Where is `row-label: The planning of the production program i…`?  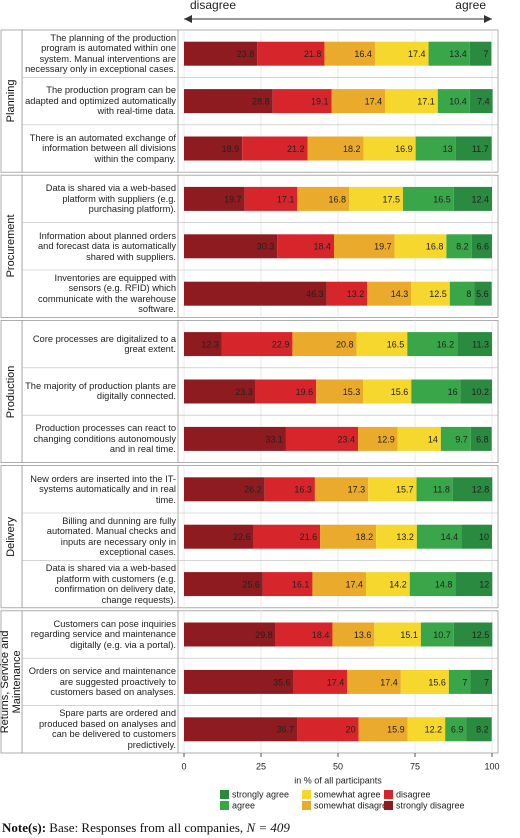 row-label: The planning of the production program i… is located at coordinates (100, 53).